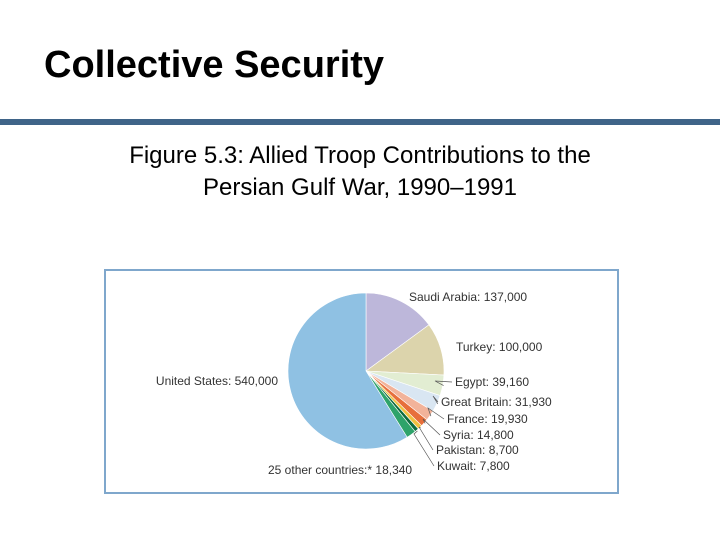 The height and width of the screenshot is (540, 720). What do you see at coordinates (473, 466) in the screenshot?
I see `data-label-kuwait: Kuwait: 7,800` at bounding box center [473, 466].